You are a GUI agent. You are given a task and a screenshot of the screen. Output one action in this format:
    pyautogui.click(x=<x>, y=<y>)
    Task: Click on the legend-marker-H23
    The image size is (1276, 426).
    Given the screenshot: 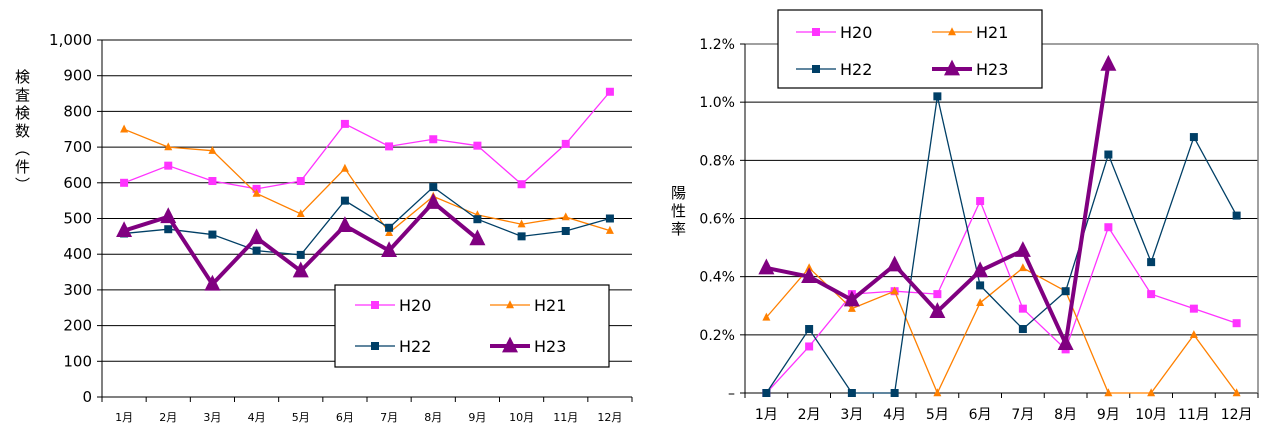 What is the action you would take?
    pyautogui.click(x=952, y=67)
    